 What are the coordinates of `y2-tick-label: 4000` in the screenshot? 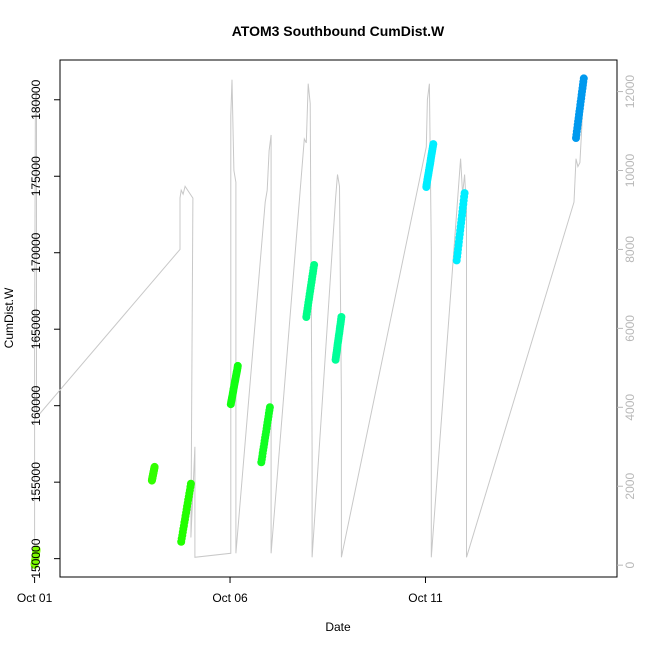 It's located at (630, 407).